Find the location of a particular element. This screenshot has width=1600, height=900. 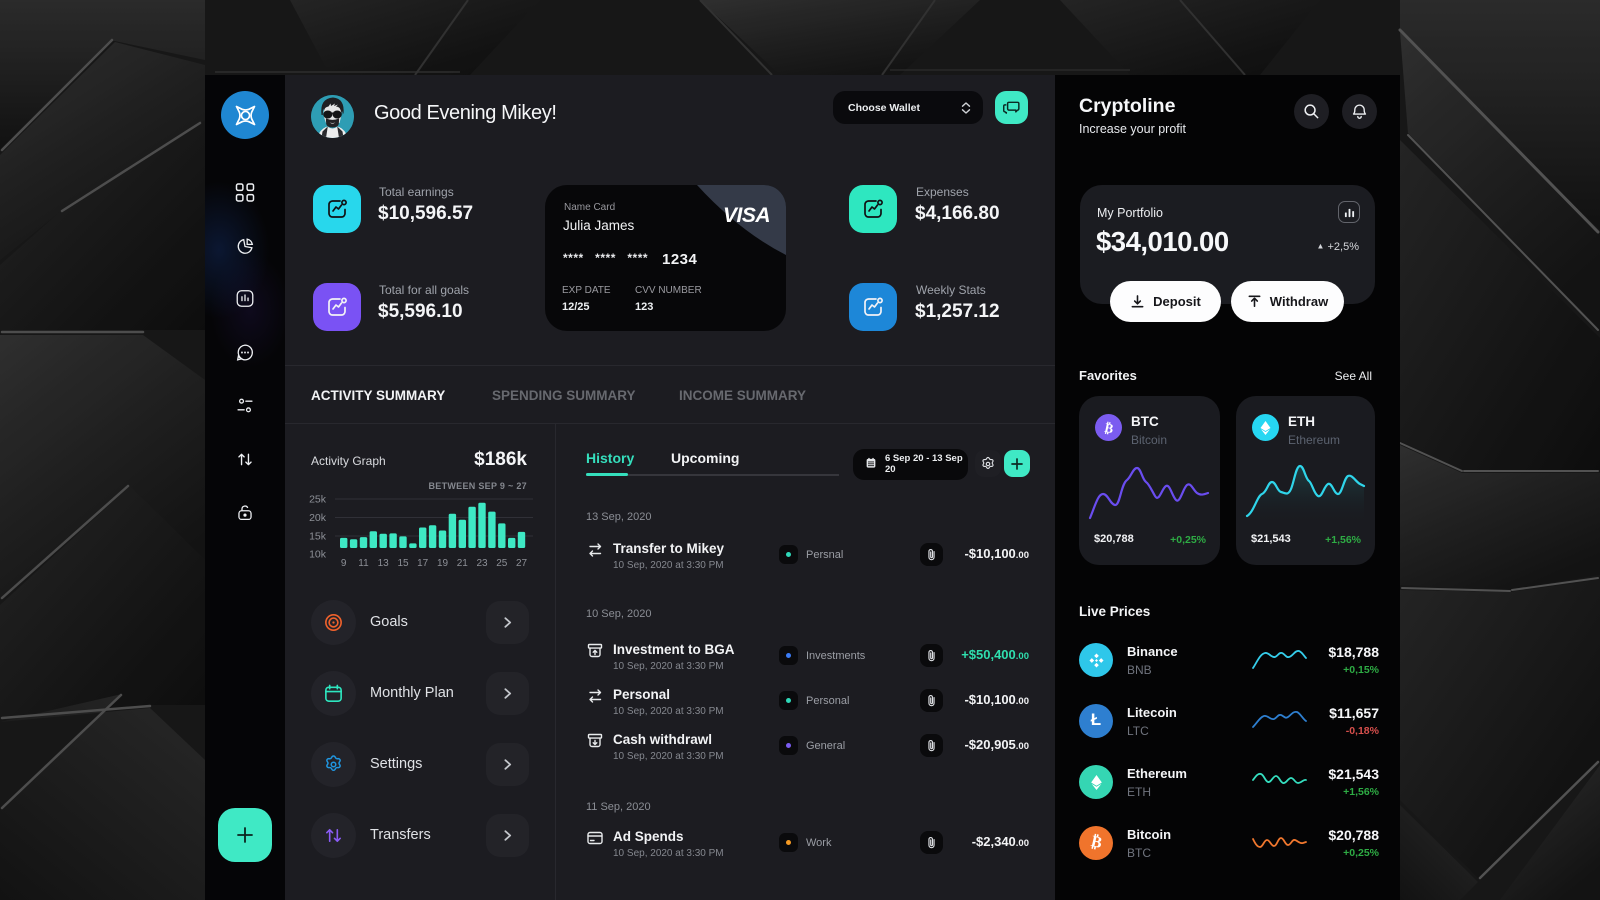

svg-text: 21 is located at coordinates (463, 563).